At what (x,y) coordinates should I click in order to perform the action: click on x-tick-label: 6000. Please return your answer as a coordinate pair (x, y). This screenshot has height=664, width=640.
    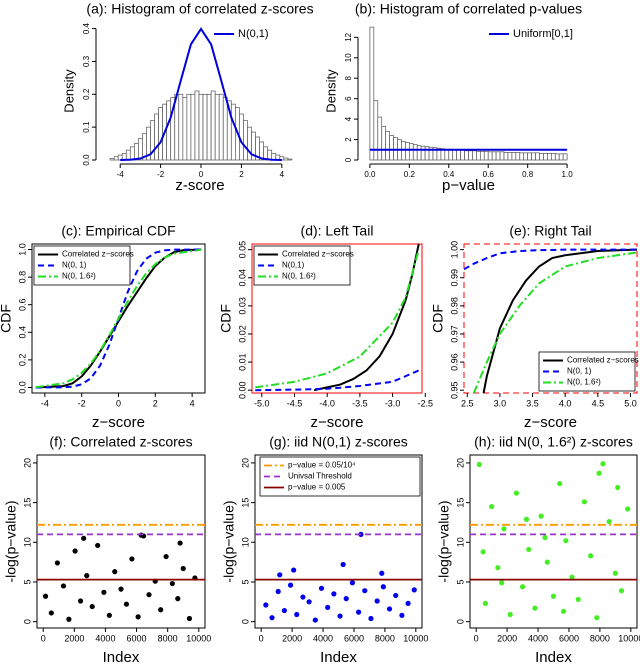
    Looking at the image, I should click on (569, 638).